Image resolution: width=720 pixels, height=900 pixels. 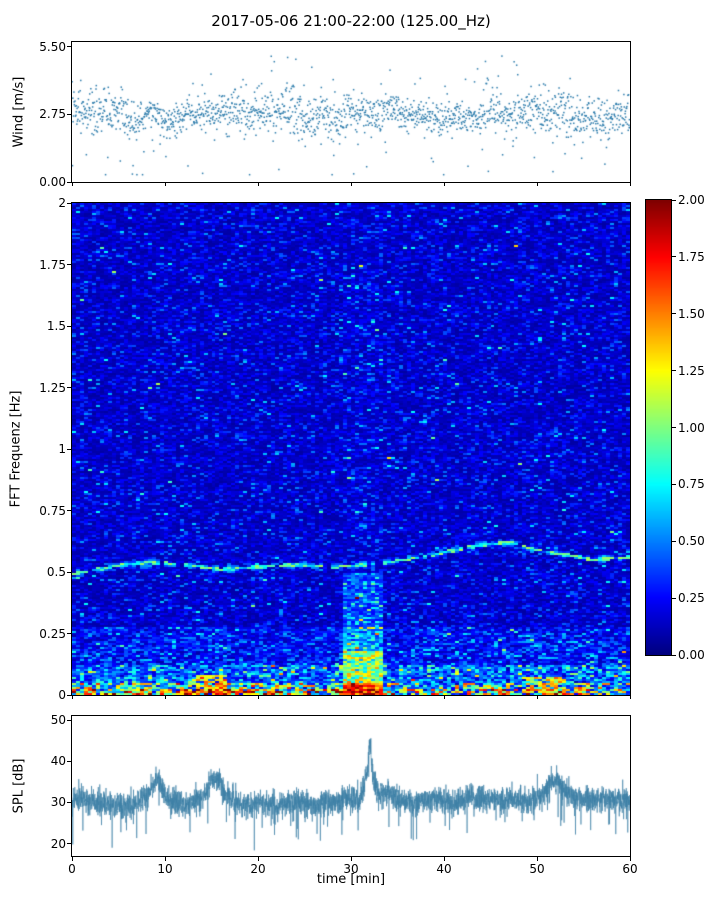 What do you see at coordinates (691, 256) in the screenshot?
I see `colorbar-tick-label: 1.75` at bounding box center [691, 256].